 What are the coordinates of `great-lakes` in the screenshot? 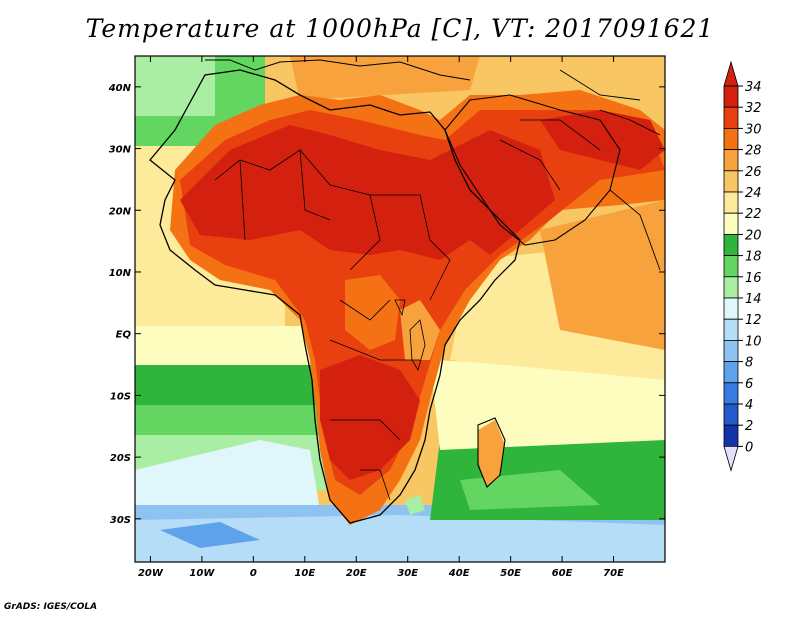 It's located at (410, 335).